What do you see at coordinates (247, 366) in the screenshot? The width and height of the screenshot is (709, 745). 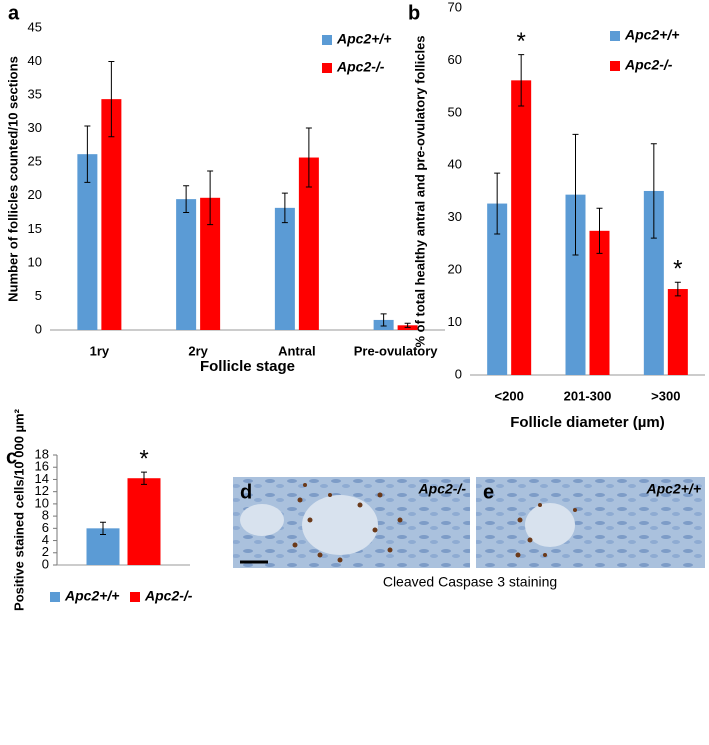 I see `x-axis-label: Follicle stage` at bounding box center [247, 366].